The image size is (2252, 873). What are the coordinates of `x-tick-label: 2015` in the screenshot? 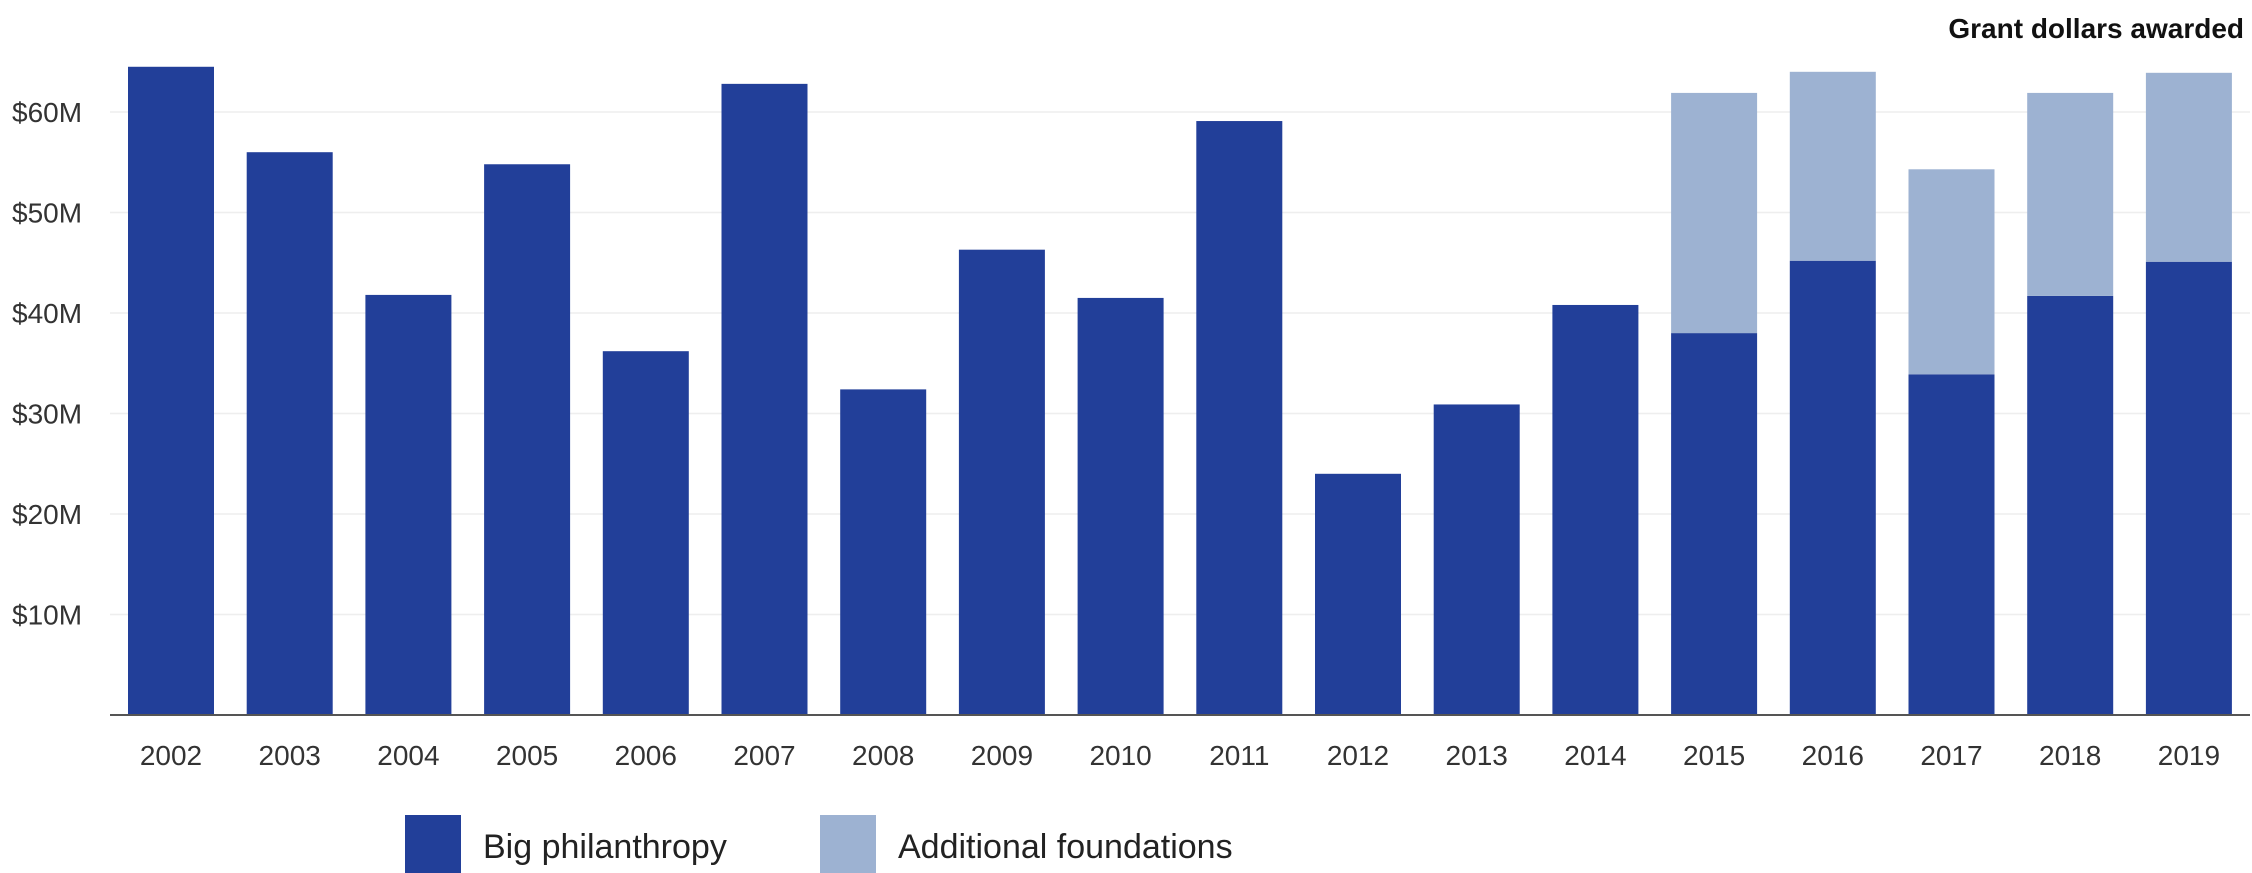 It's located at (1714, 755).